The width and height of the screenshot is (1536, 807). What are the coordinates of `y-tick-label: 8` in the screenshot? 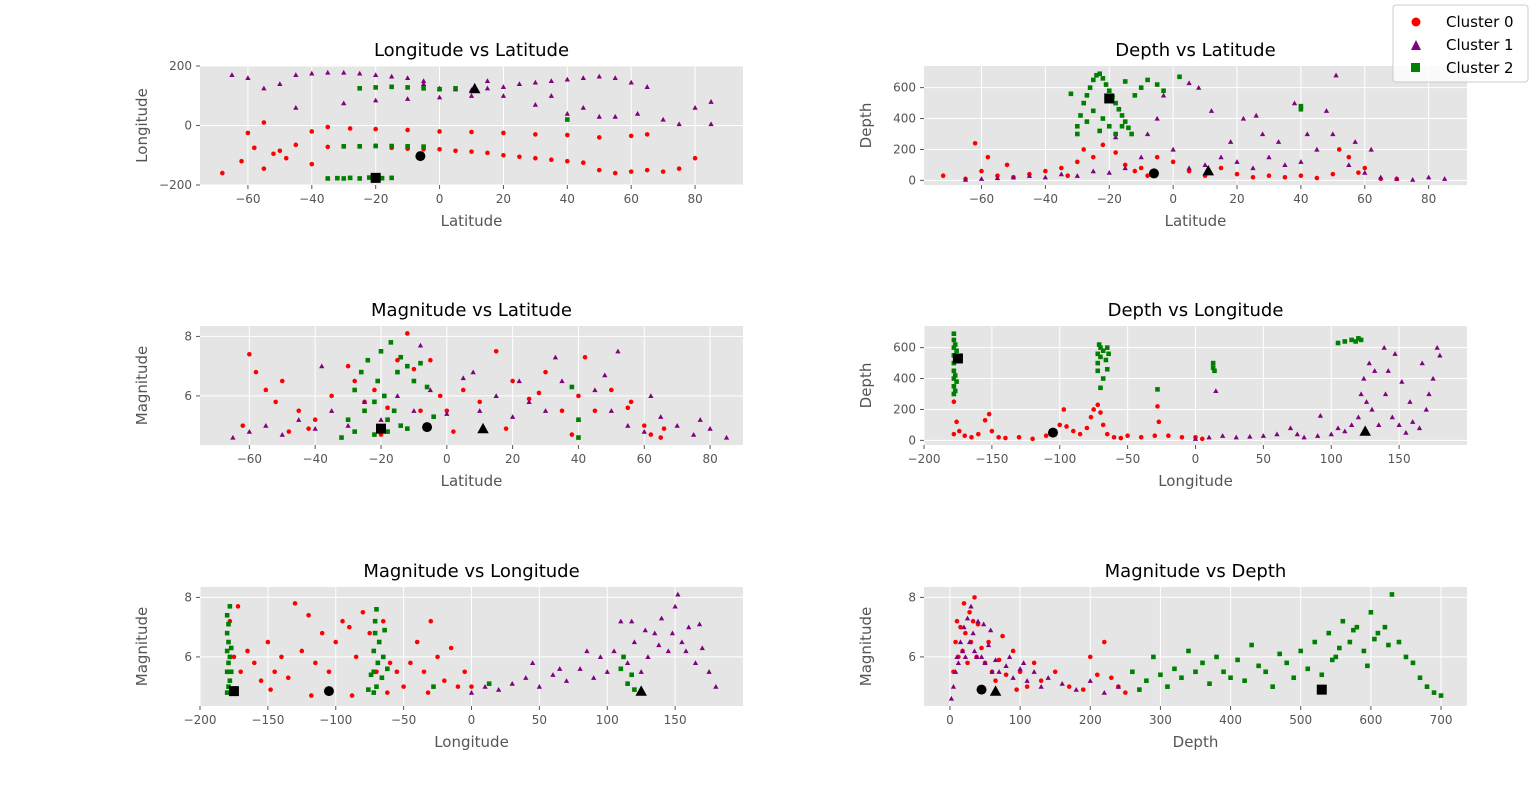 It's located at (912, 597).